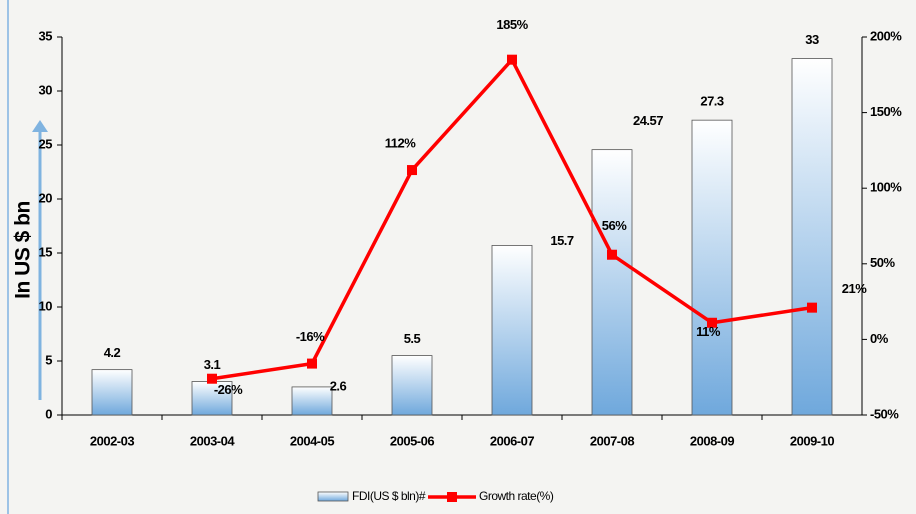 Image resolution: width=916 pixels, height=514 pixels. Describe the element at coordinates (516, 496) in the screenshot. I see `legend-label: Growth rate(%)` at that location.